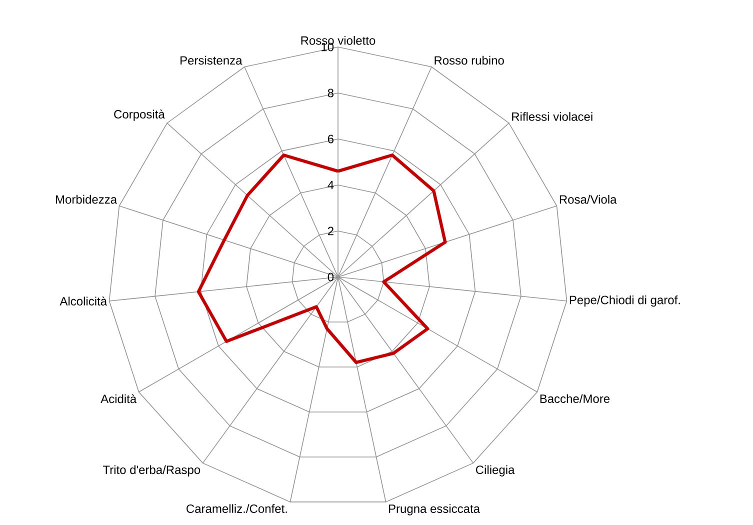 This screenshot has width=753, height=525. What do you see at coordinates (575, 398) in the screenshot?
I see `spoke-label: Bacche/More` at bounding box center [575, 398].